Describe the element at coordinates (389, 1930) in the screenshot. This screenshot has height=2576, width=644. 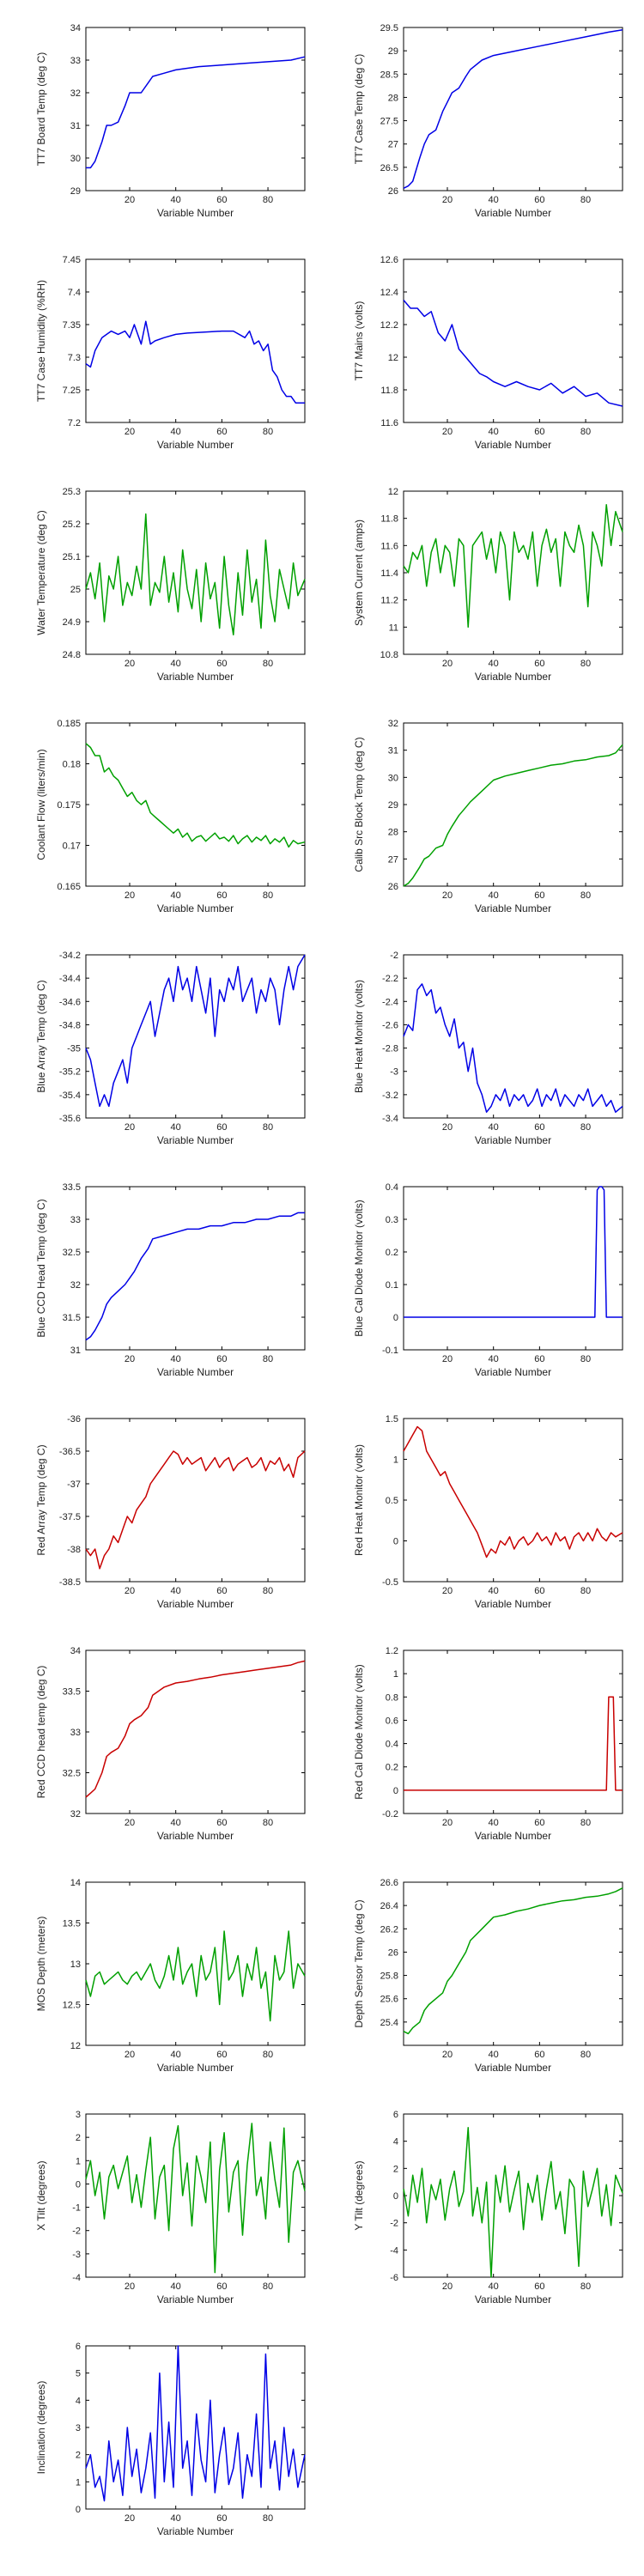
I see `y-tick-label: 26.2` at that location.